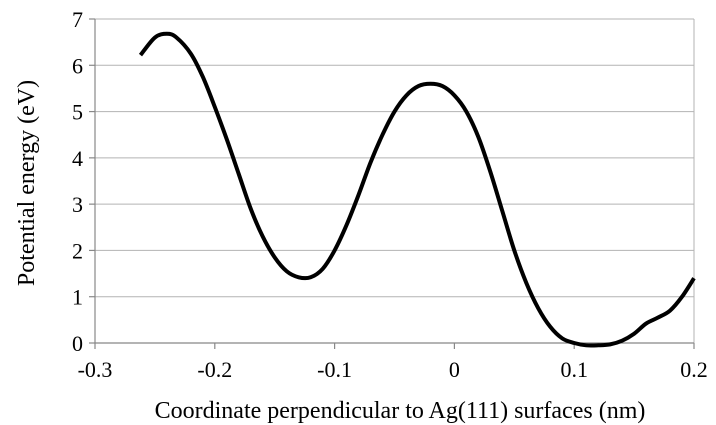 This screenshot has width=716, height=425. I want to click on x-tick-label: 0.2, so click(694, 369).